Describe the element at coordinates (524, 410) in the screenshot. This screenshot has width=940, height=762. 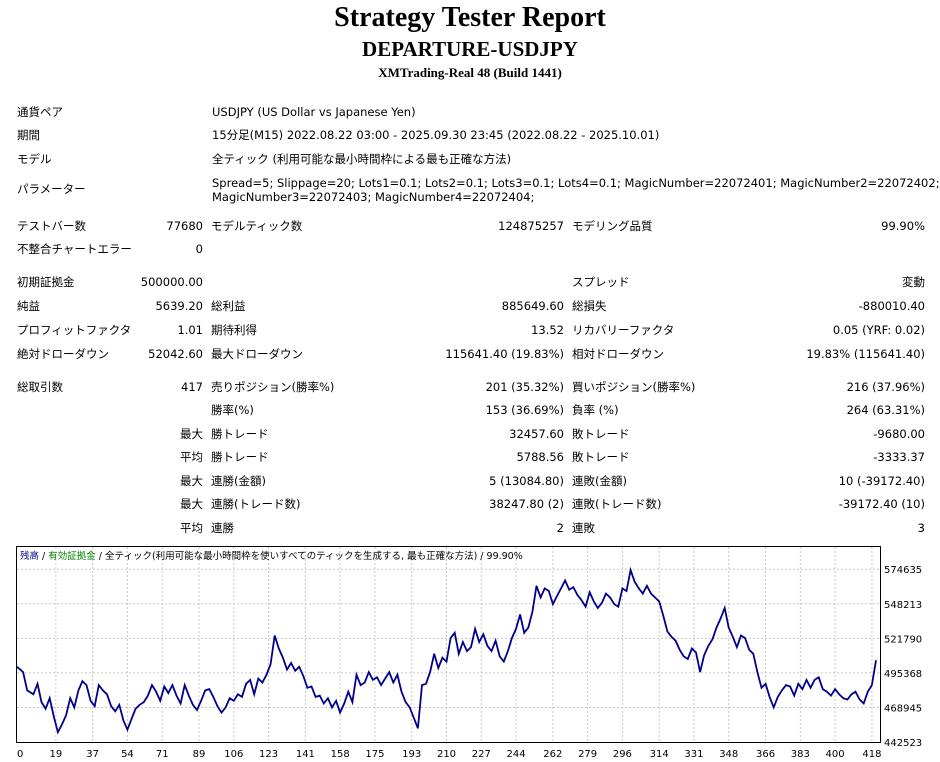
I see `win-rate-value: 153 (36.69%)` at that location.